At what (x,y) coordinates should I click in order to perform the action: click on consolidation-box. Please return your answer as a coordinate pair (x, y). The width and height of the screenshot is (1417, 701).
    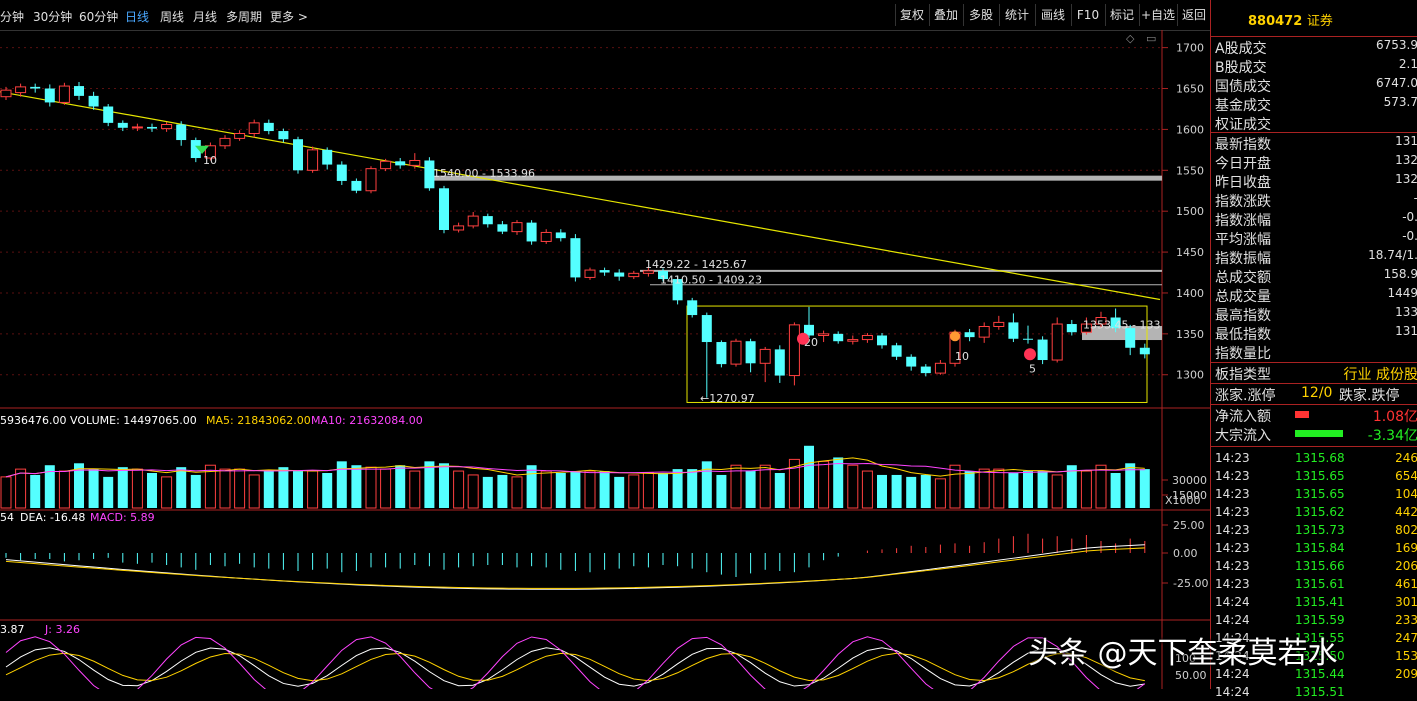
    Looking at the image, I should click on (917, 354).